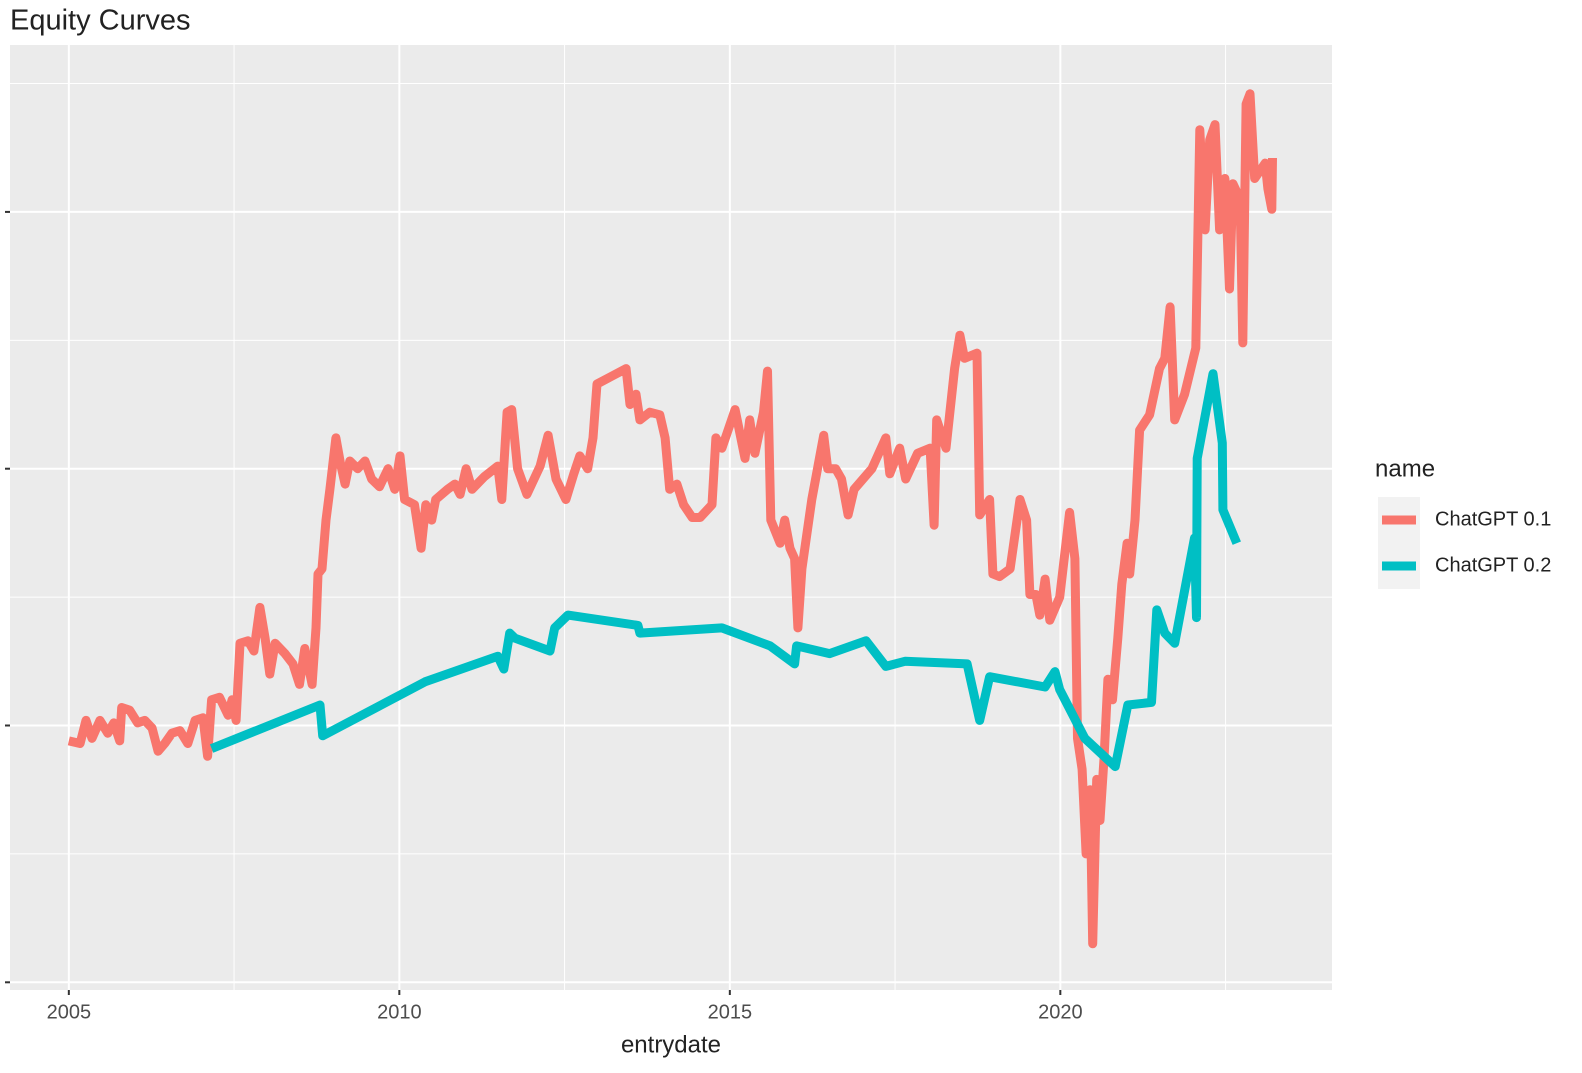 The width and height of the screenshot is (1582, 1073). I want to click on x-tick-label: 2020, so click(1060, 1012).